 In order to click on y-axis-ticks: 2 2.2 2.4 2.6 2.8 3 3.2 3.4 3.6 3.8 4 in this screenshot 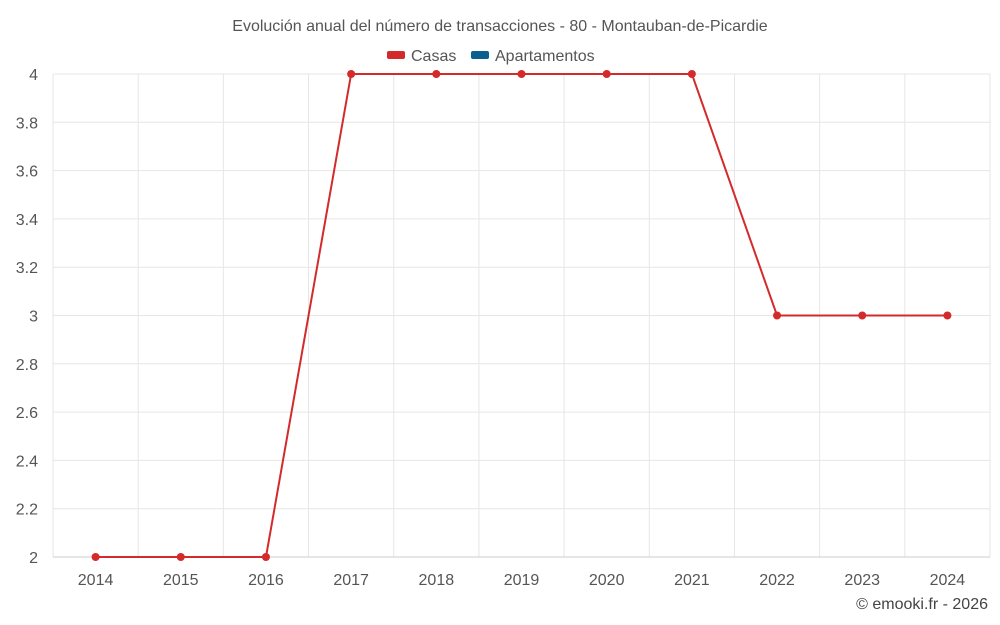, I will do `click(27, 317)`.